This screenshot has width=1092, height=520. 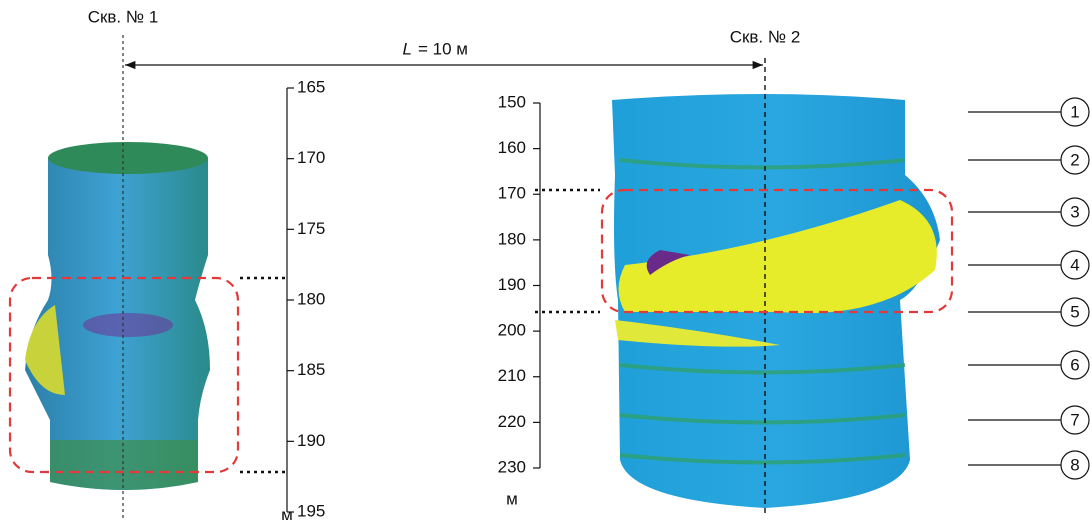 I want to click on marker-label: 4, so click(x=1074, y=264).